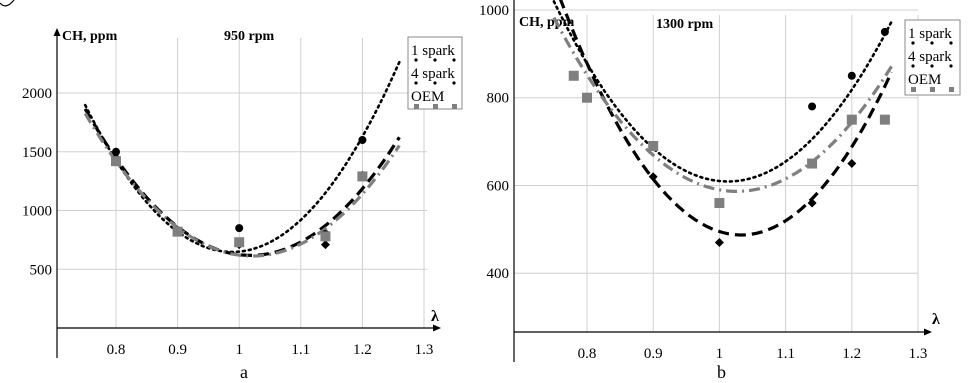 This screenshot has height=383, width=976. Describe the element at coordinates (41, 270) in the screenshot. I see `y-tick-label: 500` at that location.